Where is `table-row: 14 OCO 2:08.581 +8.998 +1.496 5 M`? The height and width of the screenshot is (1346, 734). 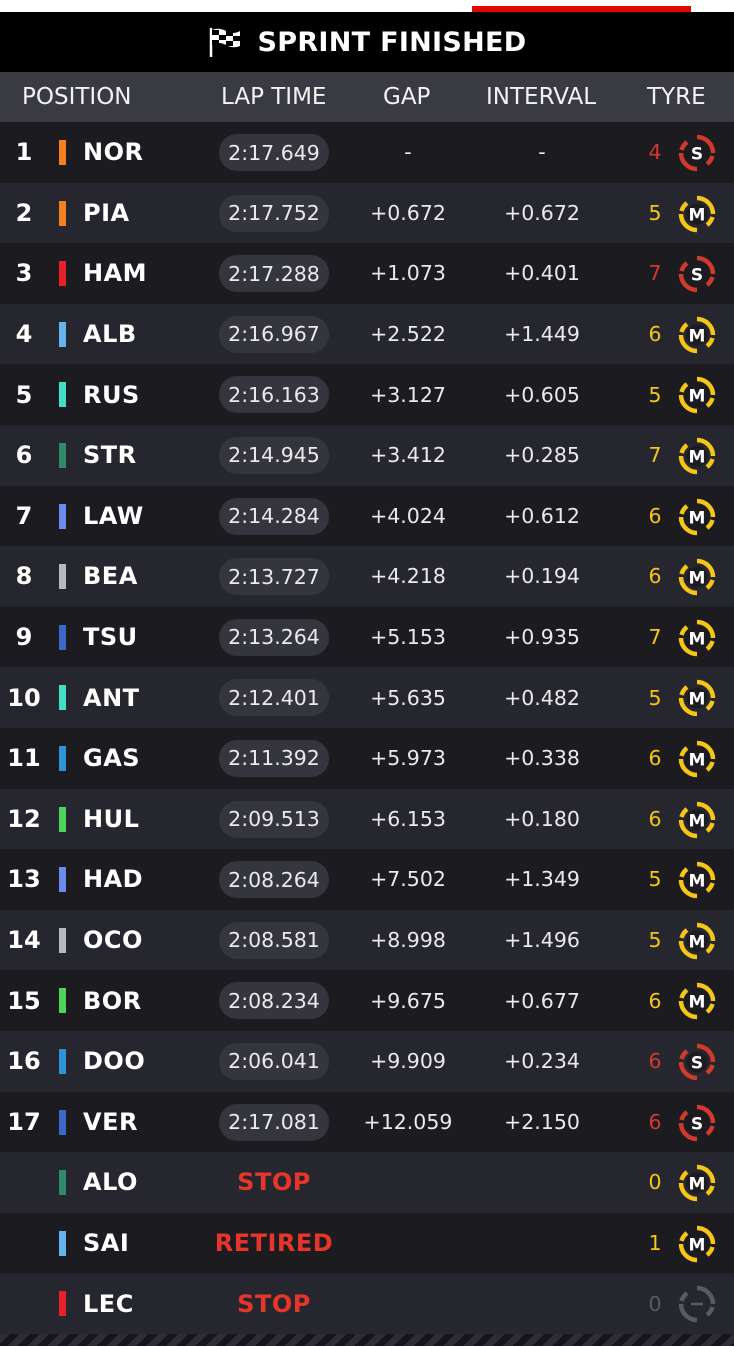
table-row: 14 OCO 2:08.581 +8.998 +1.496 5 M is located at coordinates (367, 940).